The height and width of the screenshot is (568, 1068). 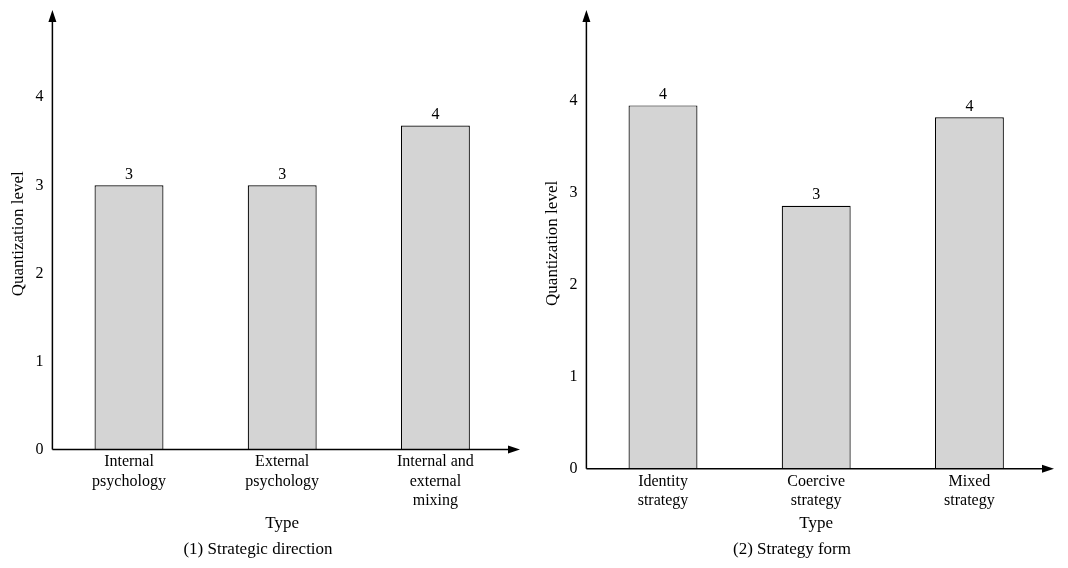 What do you see at coordinates (129, 471) in the screenshot?
I see `x-tick-label: Internal psychology` at bounding box center [129, 471].